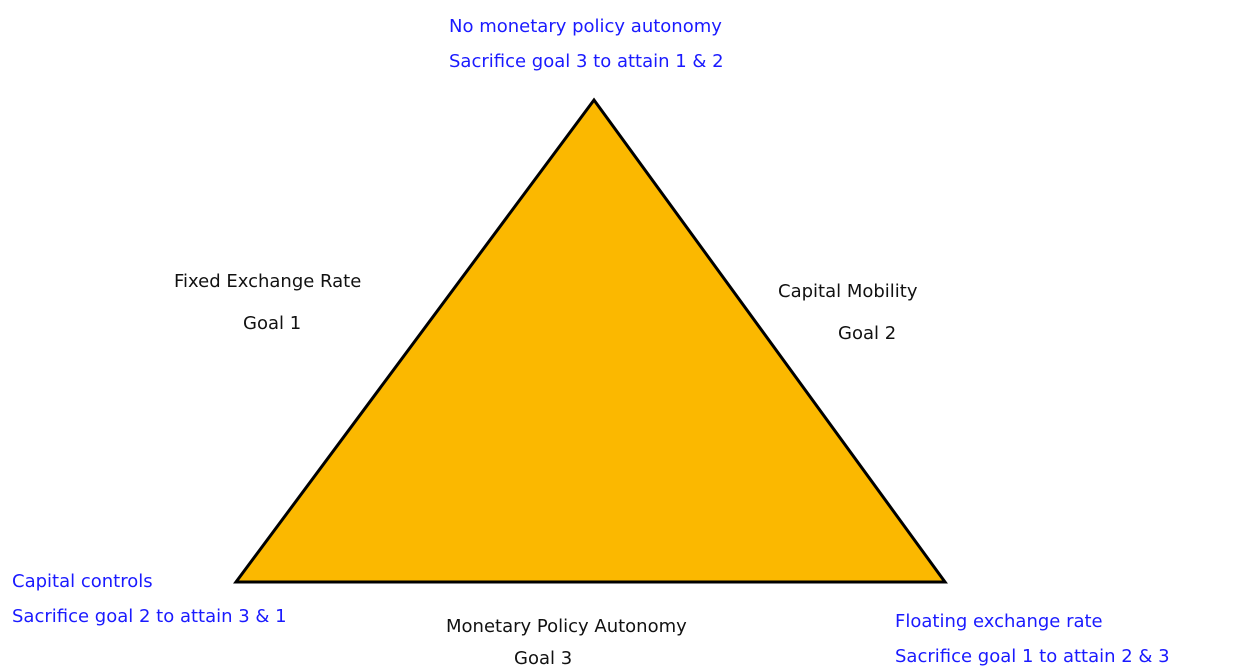 The image size is (1243, 669). What do you see at coordinates (82, 581) in the screenshot?
I see `left-vertex-line1: Capital controls` at bounding box center [82, 581].